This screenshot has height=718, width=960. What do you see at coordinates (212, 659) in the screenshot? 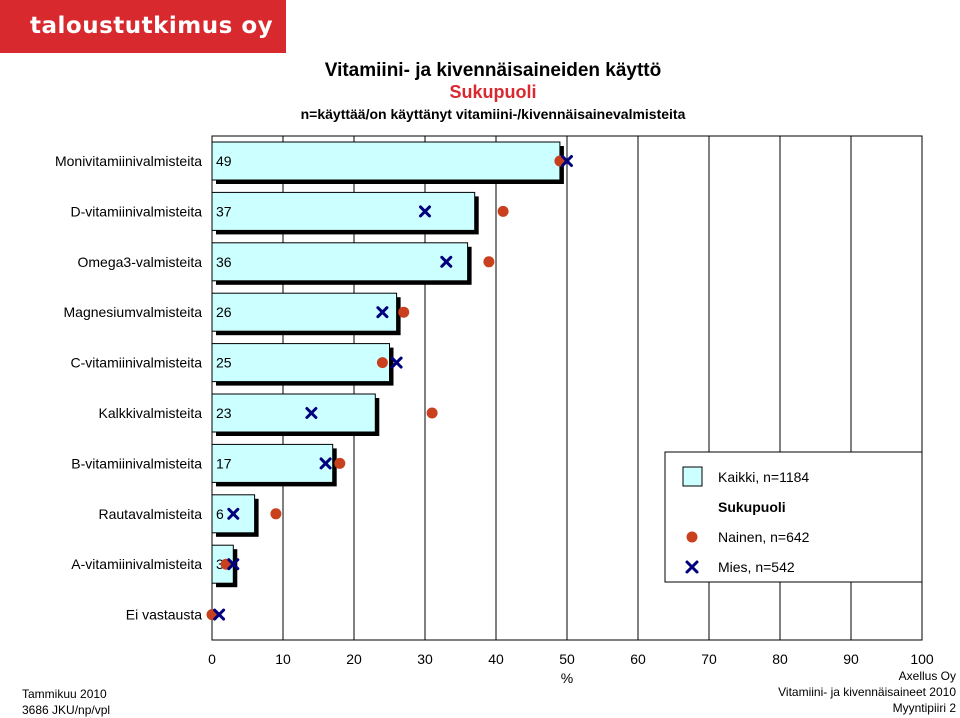
I see `x-tick-label: 0` at bounding box center [212, 659].